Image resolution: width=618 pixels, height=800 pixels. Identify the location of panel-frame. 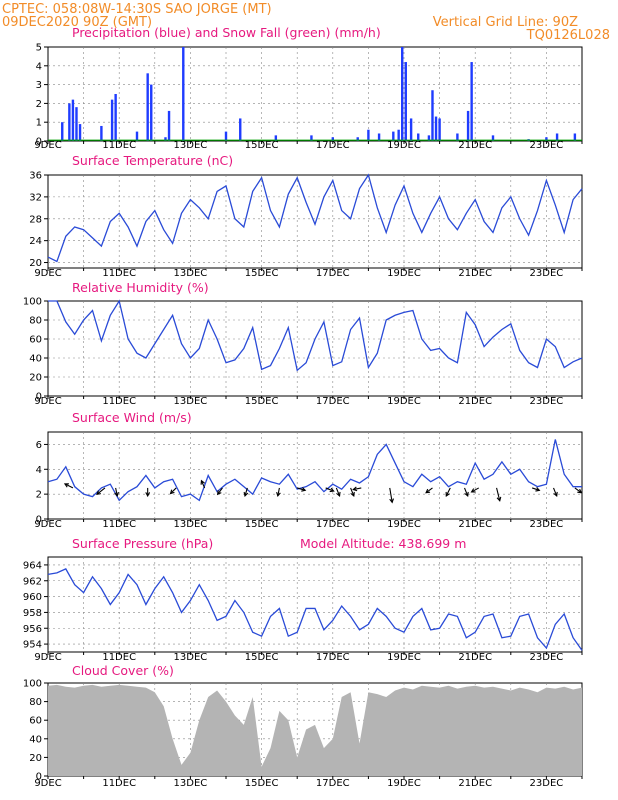
(315, 475).